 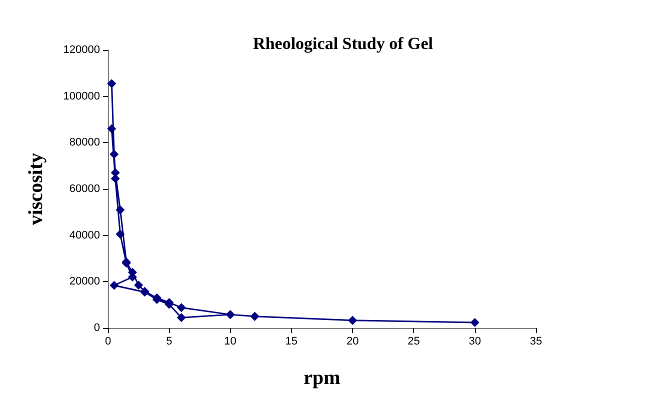 What do you see at coordinates (84, 235) in the screenshot?
I see `y-tick-label: 40000` at bounding box center [84, 235].